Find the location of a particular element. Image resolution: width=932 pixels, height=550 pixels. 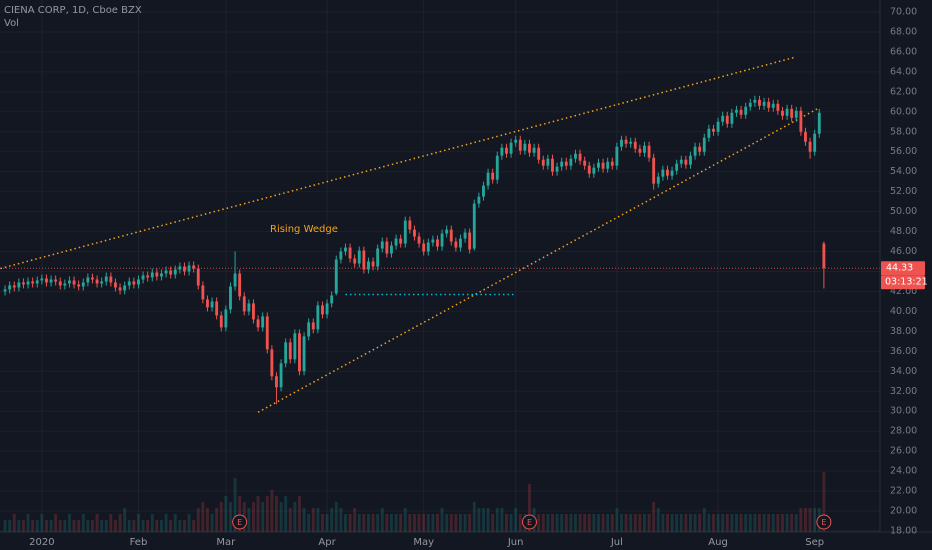

y-tick-label: 66.00 is located at coordinates (903, 51).